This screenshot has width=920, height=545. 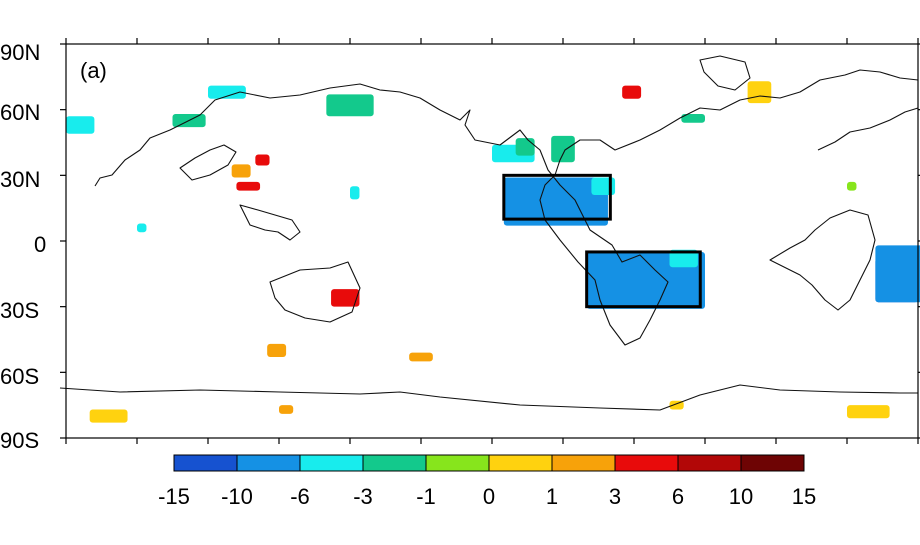 What do you see at coordinates (19, 440) in the screenshot?
I see `lat-label-90s: 90S` at bounding box center [19, 440].